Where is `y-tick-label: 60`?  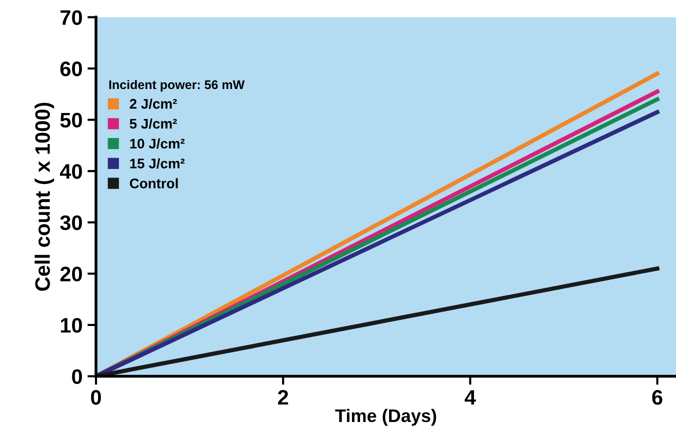
y-tick-label: 60 is located at coordinates (71, 68).